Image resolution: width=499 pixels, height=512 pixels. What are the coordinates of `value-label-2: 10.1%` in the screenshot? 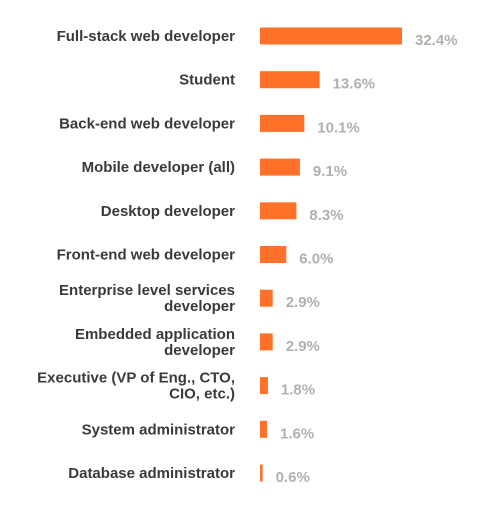 It's located at (338, 127).